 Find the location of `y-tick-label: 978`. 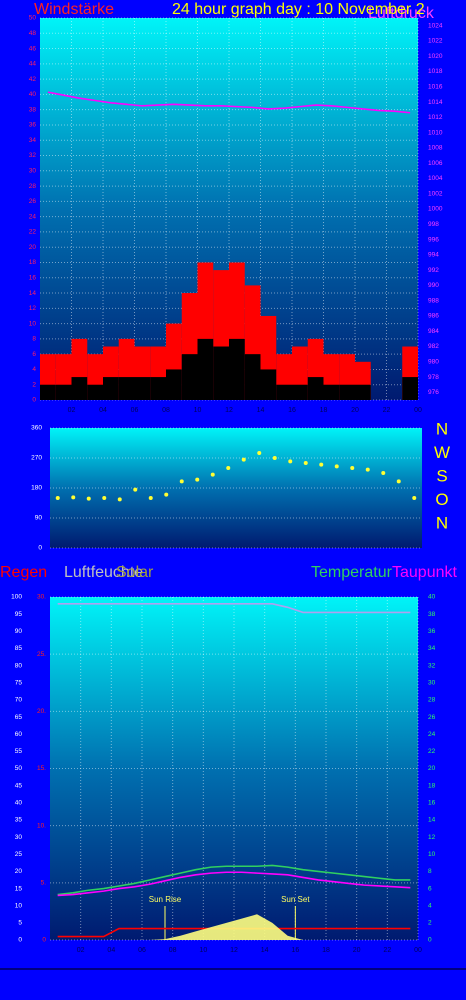

y-tick-label: 978 is located at coordinates (433, 377).